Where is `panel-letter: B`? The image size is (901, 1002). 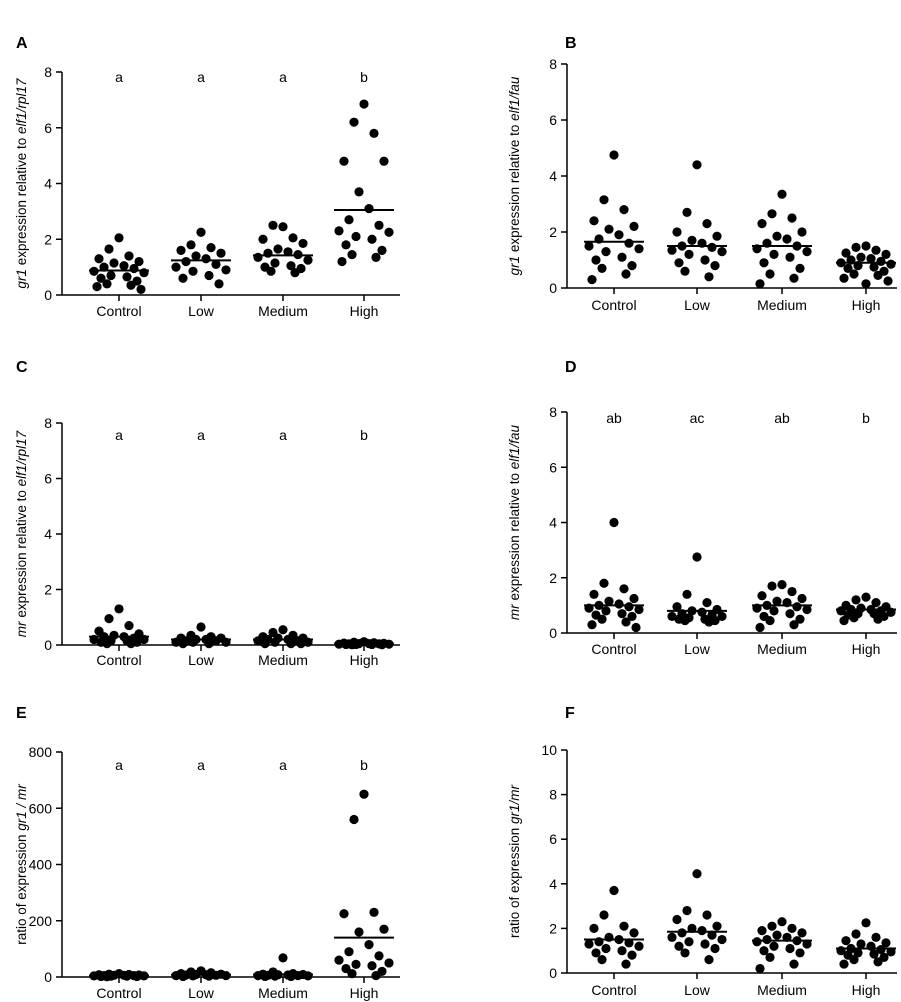
panel-letter: B is located at coordinates (571, 43).